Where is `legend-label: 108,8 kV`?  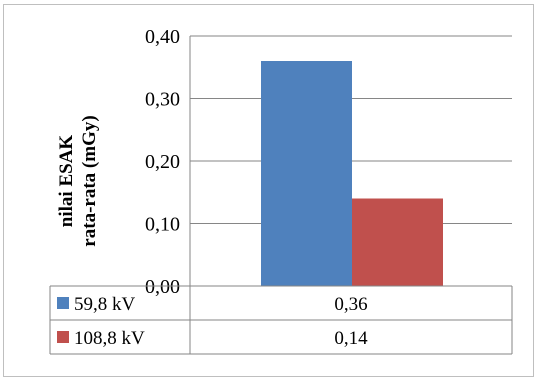 legend-label: 108,8 kV is located at coordinates (109, 338).